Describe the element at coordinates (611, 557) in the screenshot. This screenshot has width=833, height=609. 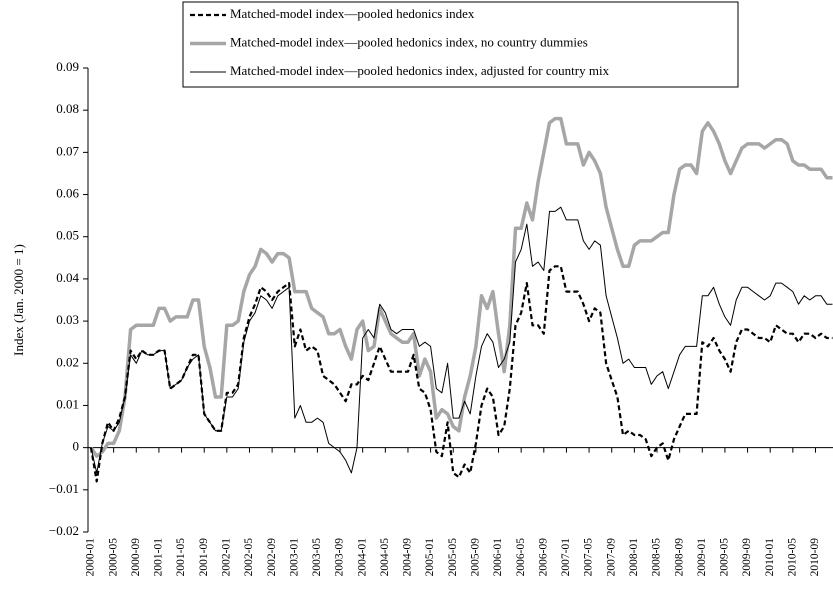
I see `x-tick-label: 2007-09` at that location.